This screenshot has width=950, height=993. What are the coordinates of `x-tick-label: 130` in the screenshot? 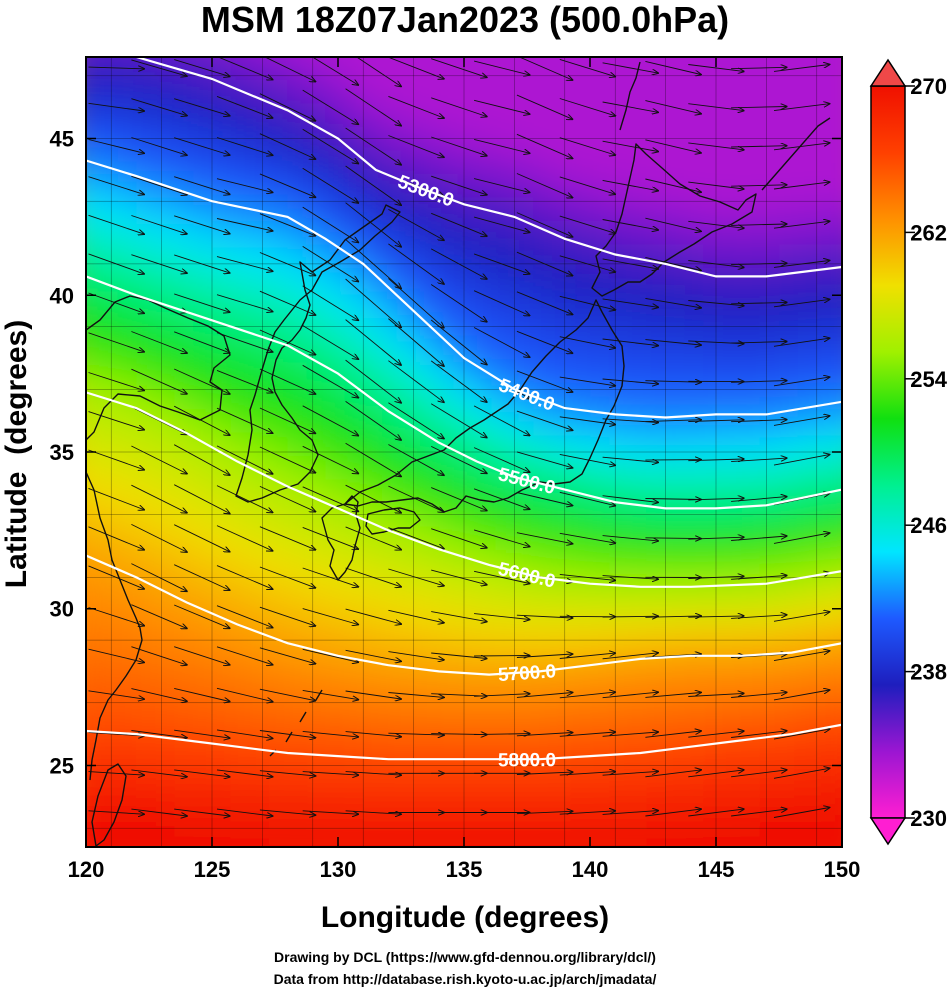 It's located at (338, 869).